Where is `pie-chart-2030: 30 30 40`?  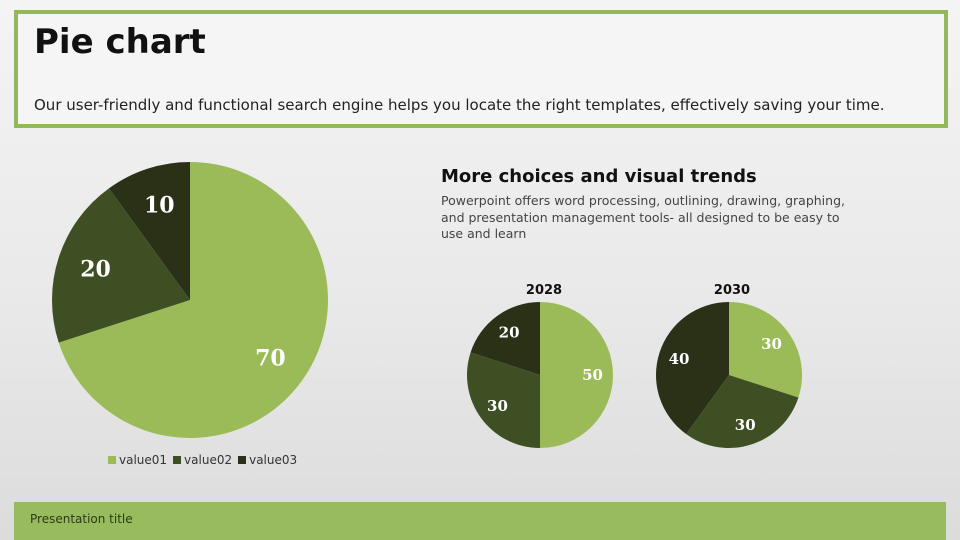 pie-chart-2030: 30 30 40 is located at coordinates (729, 375).